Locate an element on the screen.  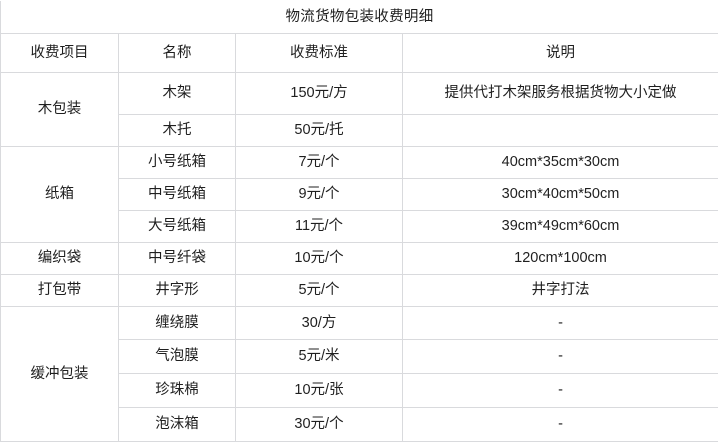
cell-name: 井字形 is located at coordinates (177, 291).